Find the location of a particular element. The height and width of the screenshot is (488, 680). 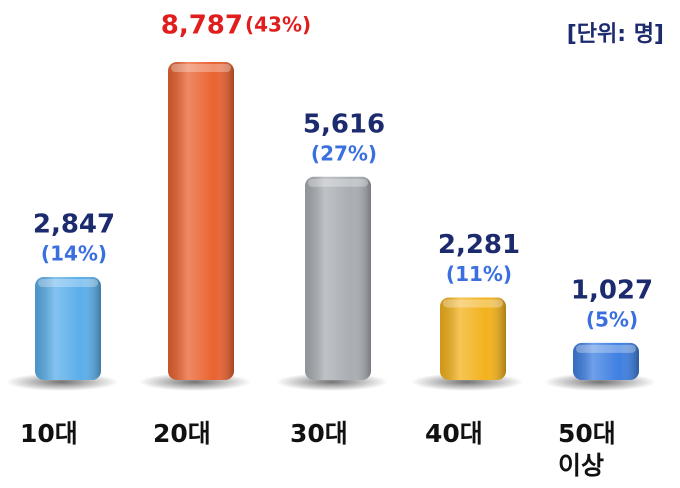

category-label: 40대 is located at coordinates (454, 433).